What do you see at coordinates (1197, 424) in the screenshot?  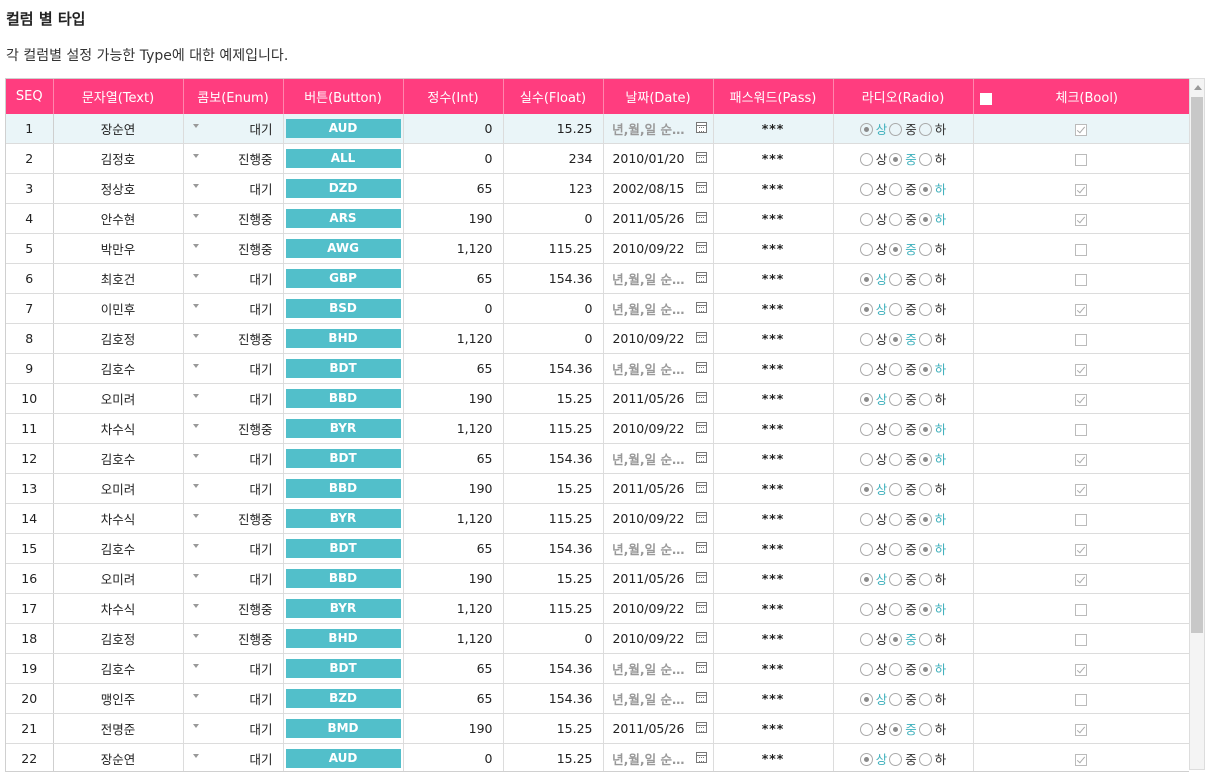 I see `vertical-scrollbar` at bounding box center [1197, 424].